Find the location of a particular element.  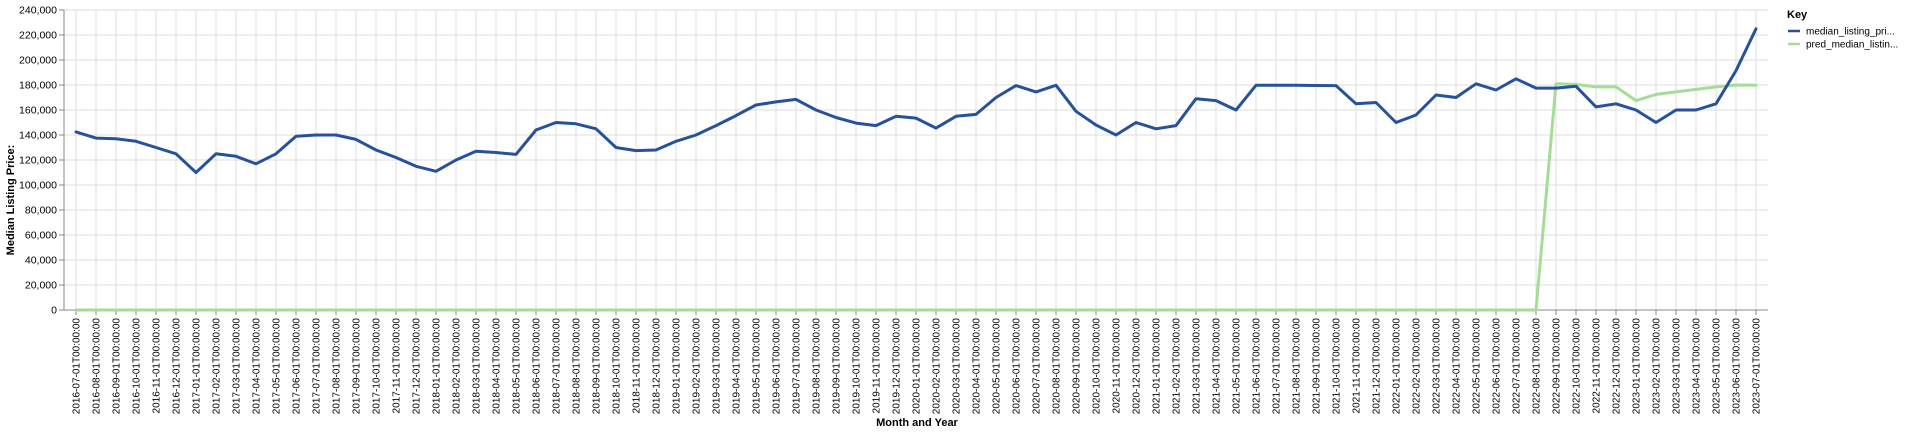

x-tick-label: 2017-06-01T00:00:00 is located at coordinates (297, 366).